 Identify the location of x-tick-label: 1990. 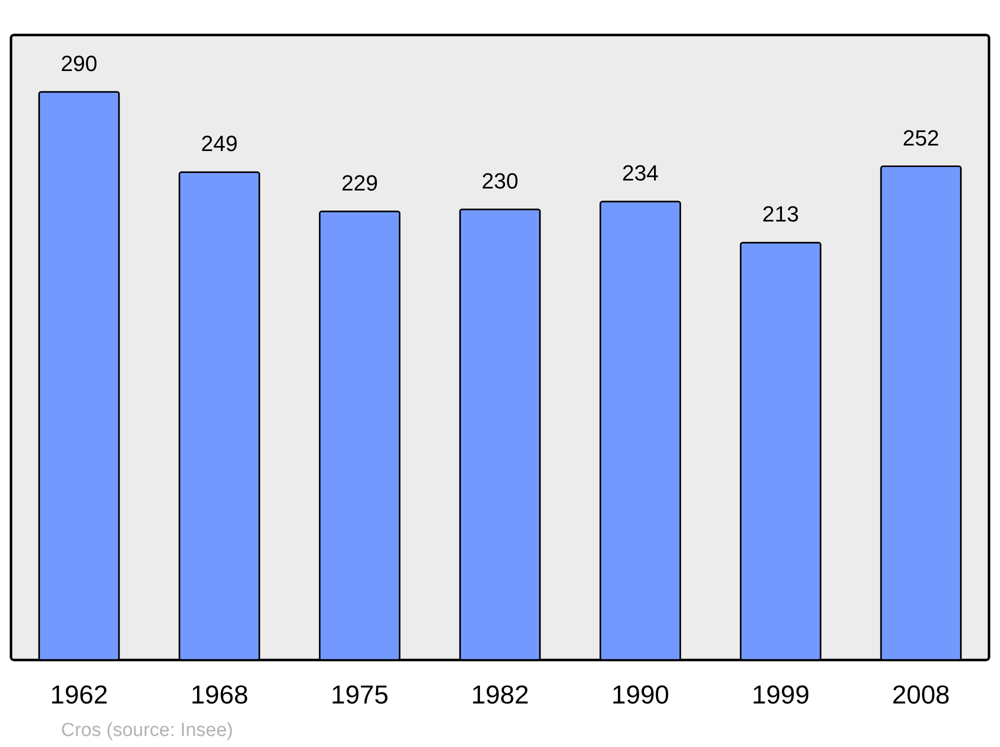
(640, 695).